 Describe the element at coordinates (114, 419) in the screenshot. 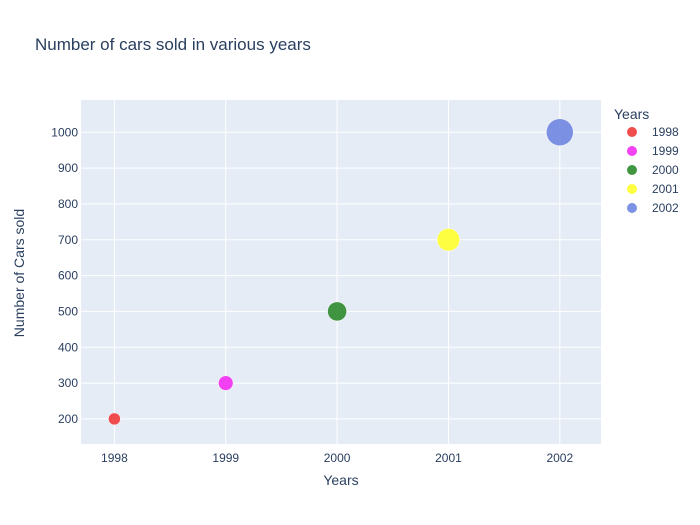

I see `data-point-1998` at that location.